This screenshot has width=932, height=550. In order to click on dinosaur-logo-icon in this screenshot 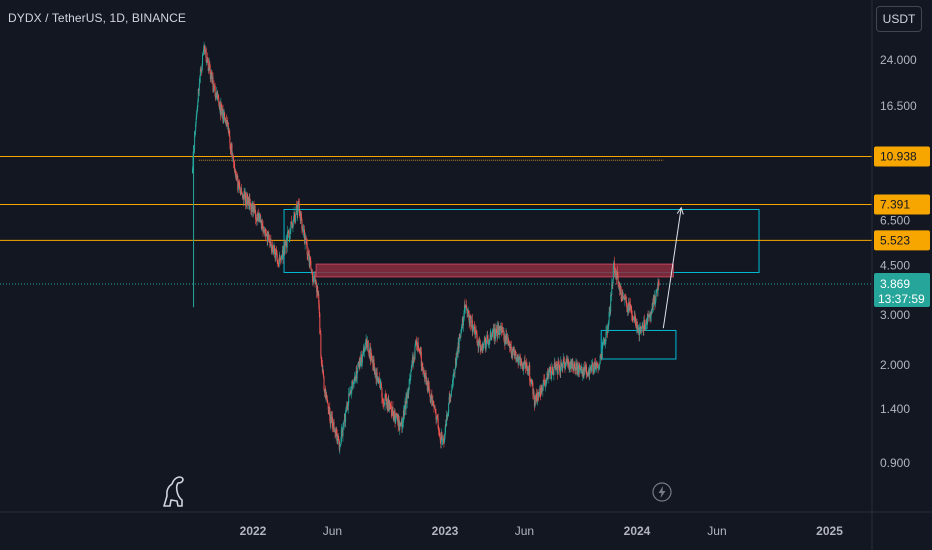, I will do `click(173, 491)`.